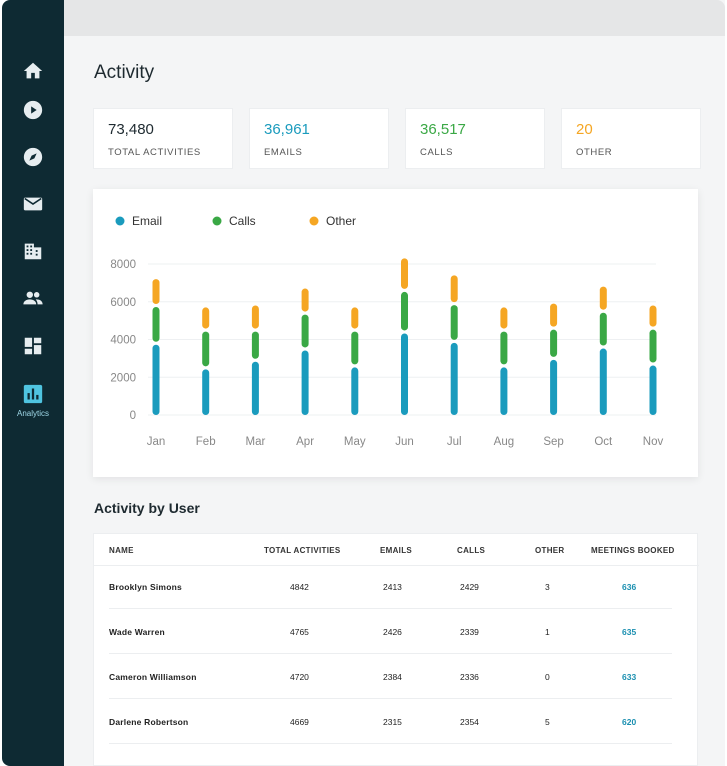 This screenshot has height=766, width=727. I want to click on x-tick-label: Apr, so click(305, 442).